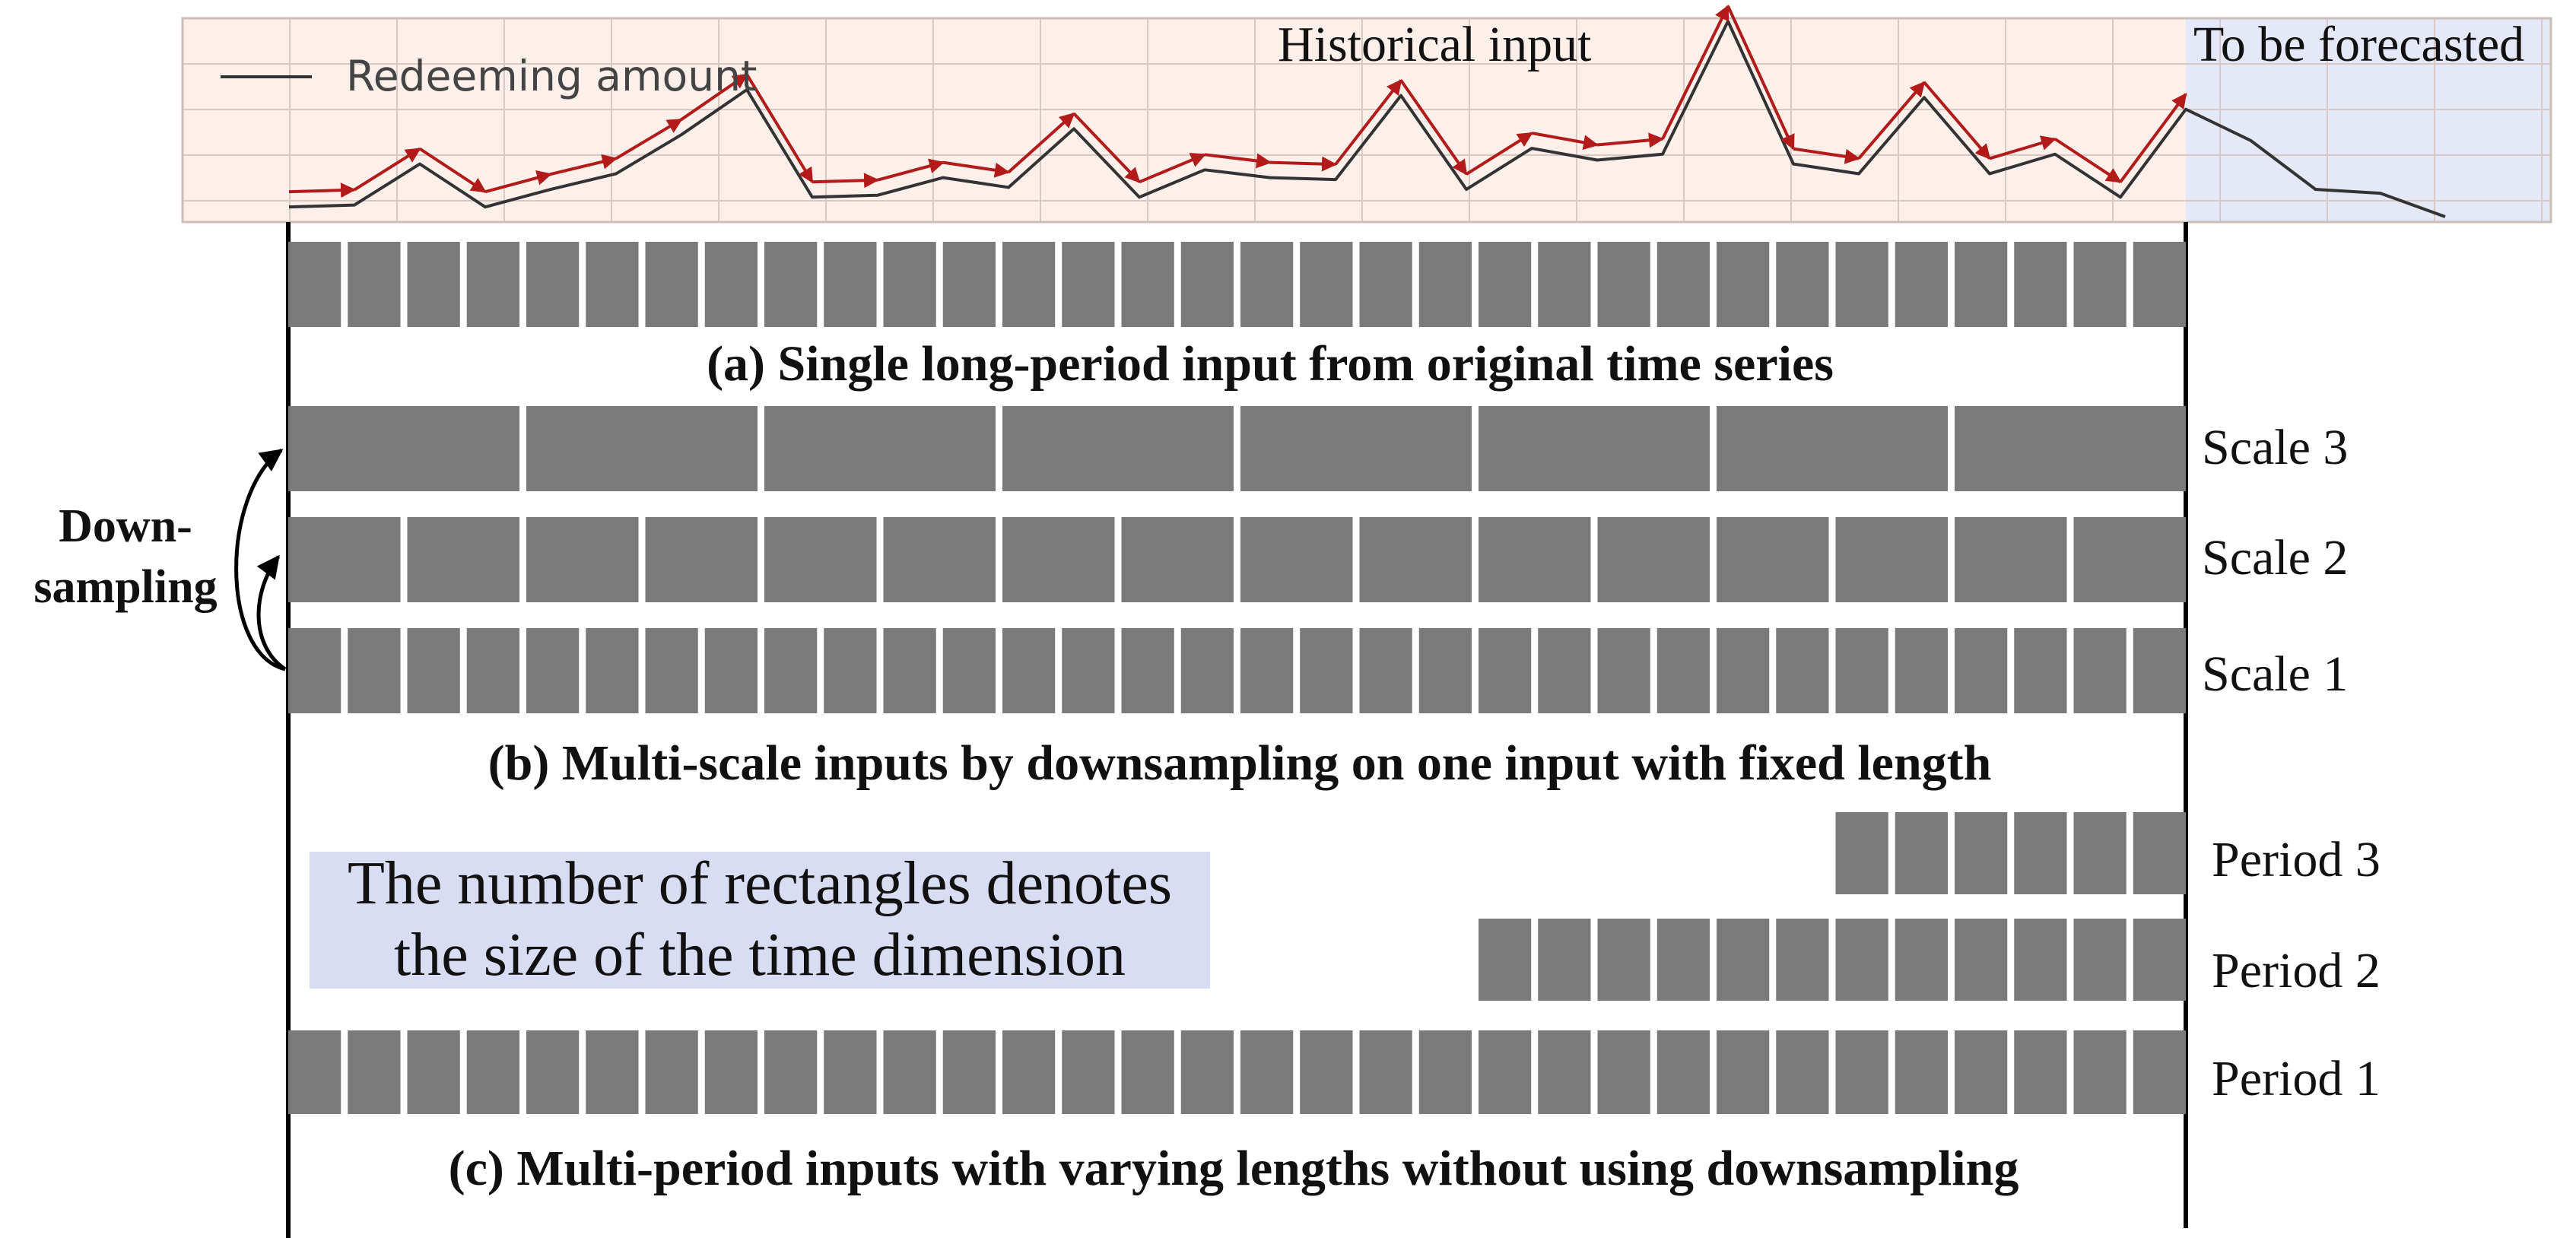 Image resolution: width=2576 pixels, height=1238 pixels. What do you see at coordinates (1237, 670) in the screenshot?
I see `scale-1-blocks` at bounding box center [1237, 670].